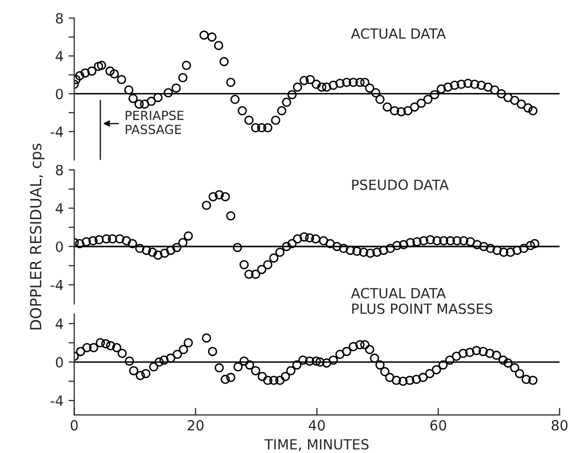  I want to click on x-axis-title: TIME, MINUTES, so click(316, 445).